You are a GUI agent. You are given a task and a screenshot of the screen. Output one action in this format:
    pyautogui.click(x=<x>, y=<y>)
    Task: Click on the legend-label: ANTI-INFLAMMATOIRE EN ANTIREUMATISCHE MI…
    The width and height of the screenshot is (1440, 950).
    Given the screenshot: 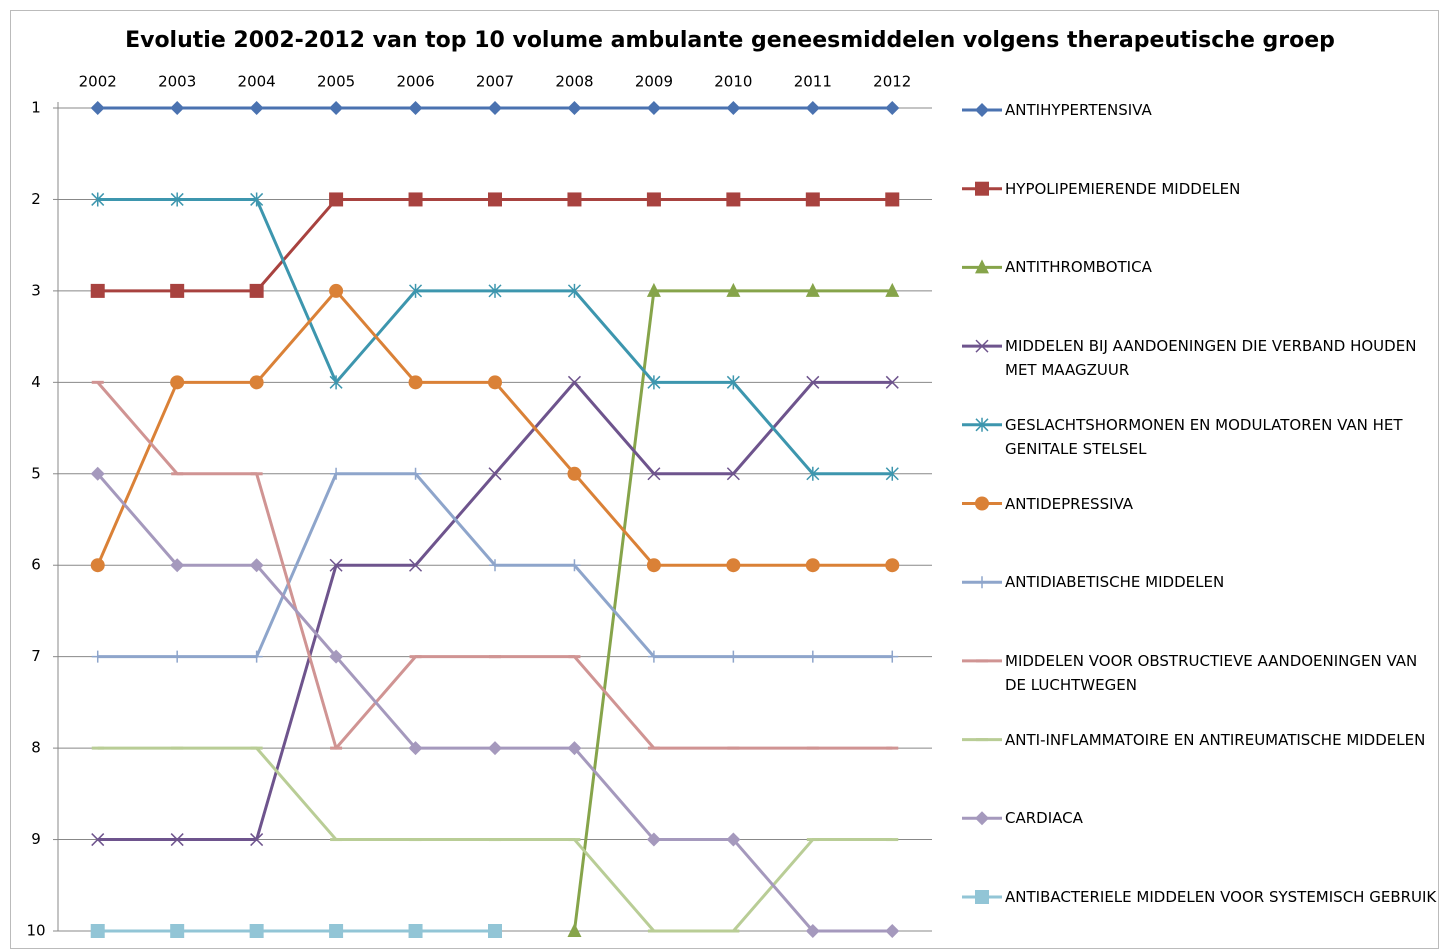 What is the action you would take?
    pyautogui.click(x=1215, y=739)
    